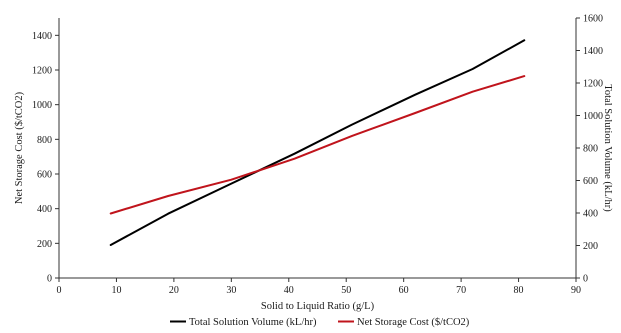 This screenshot has height=333, width=621. What do you see at coordinates (44, 244) in the screenshot?
I see `left-y-tick-label: 200` at bounding box center [44, 244].